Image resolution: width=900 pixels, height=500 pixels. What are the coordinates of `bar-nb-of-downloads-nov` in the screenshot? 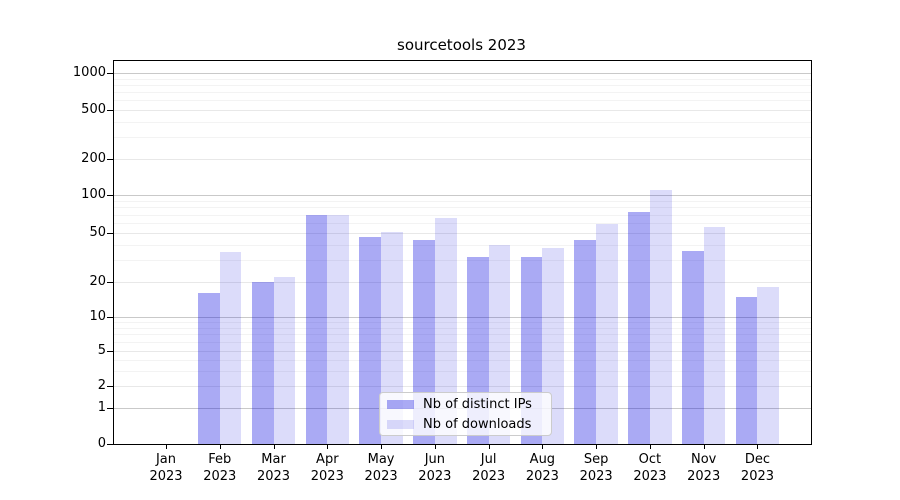 It's located at (714, 335).